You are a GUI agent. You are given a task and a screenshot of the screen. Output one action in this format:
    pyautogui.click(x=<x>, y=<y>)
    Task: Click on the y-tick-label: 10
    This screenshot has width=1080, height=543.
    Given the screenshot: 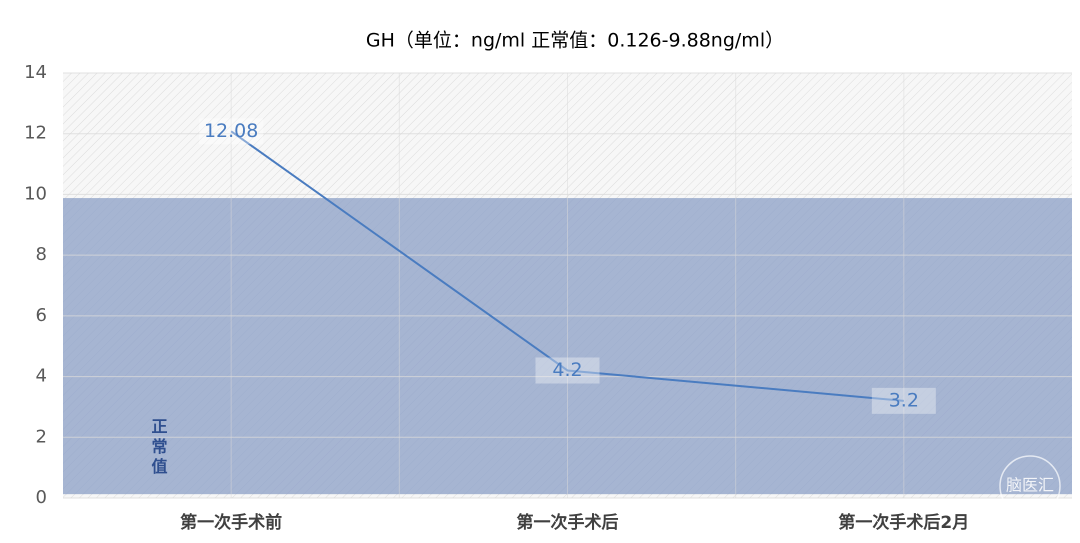 What is the action you would take?
    pyautogui.click(x=35, y=193)
    